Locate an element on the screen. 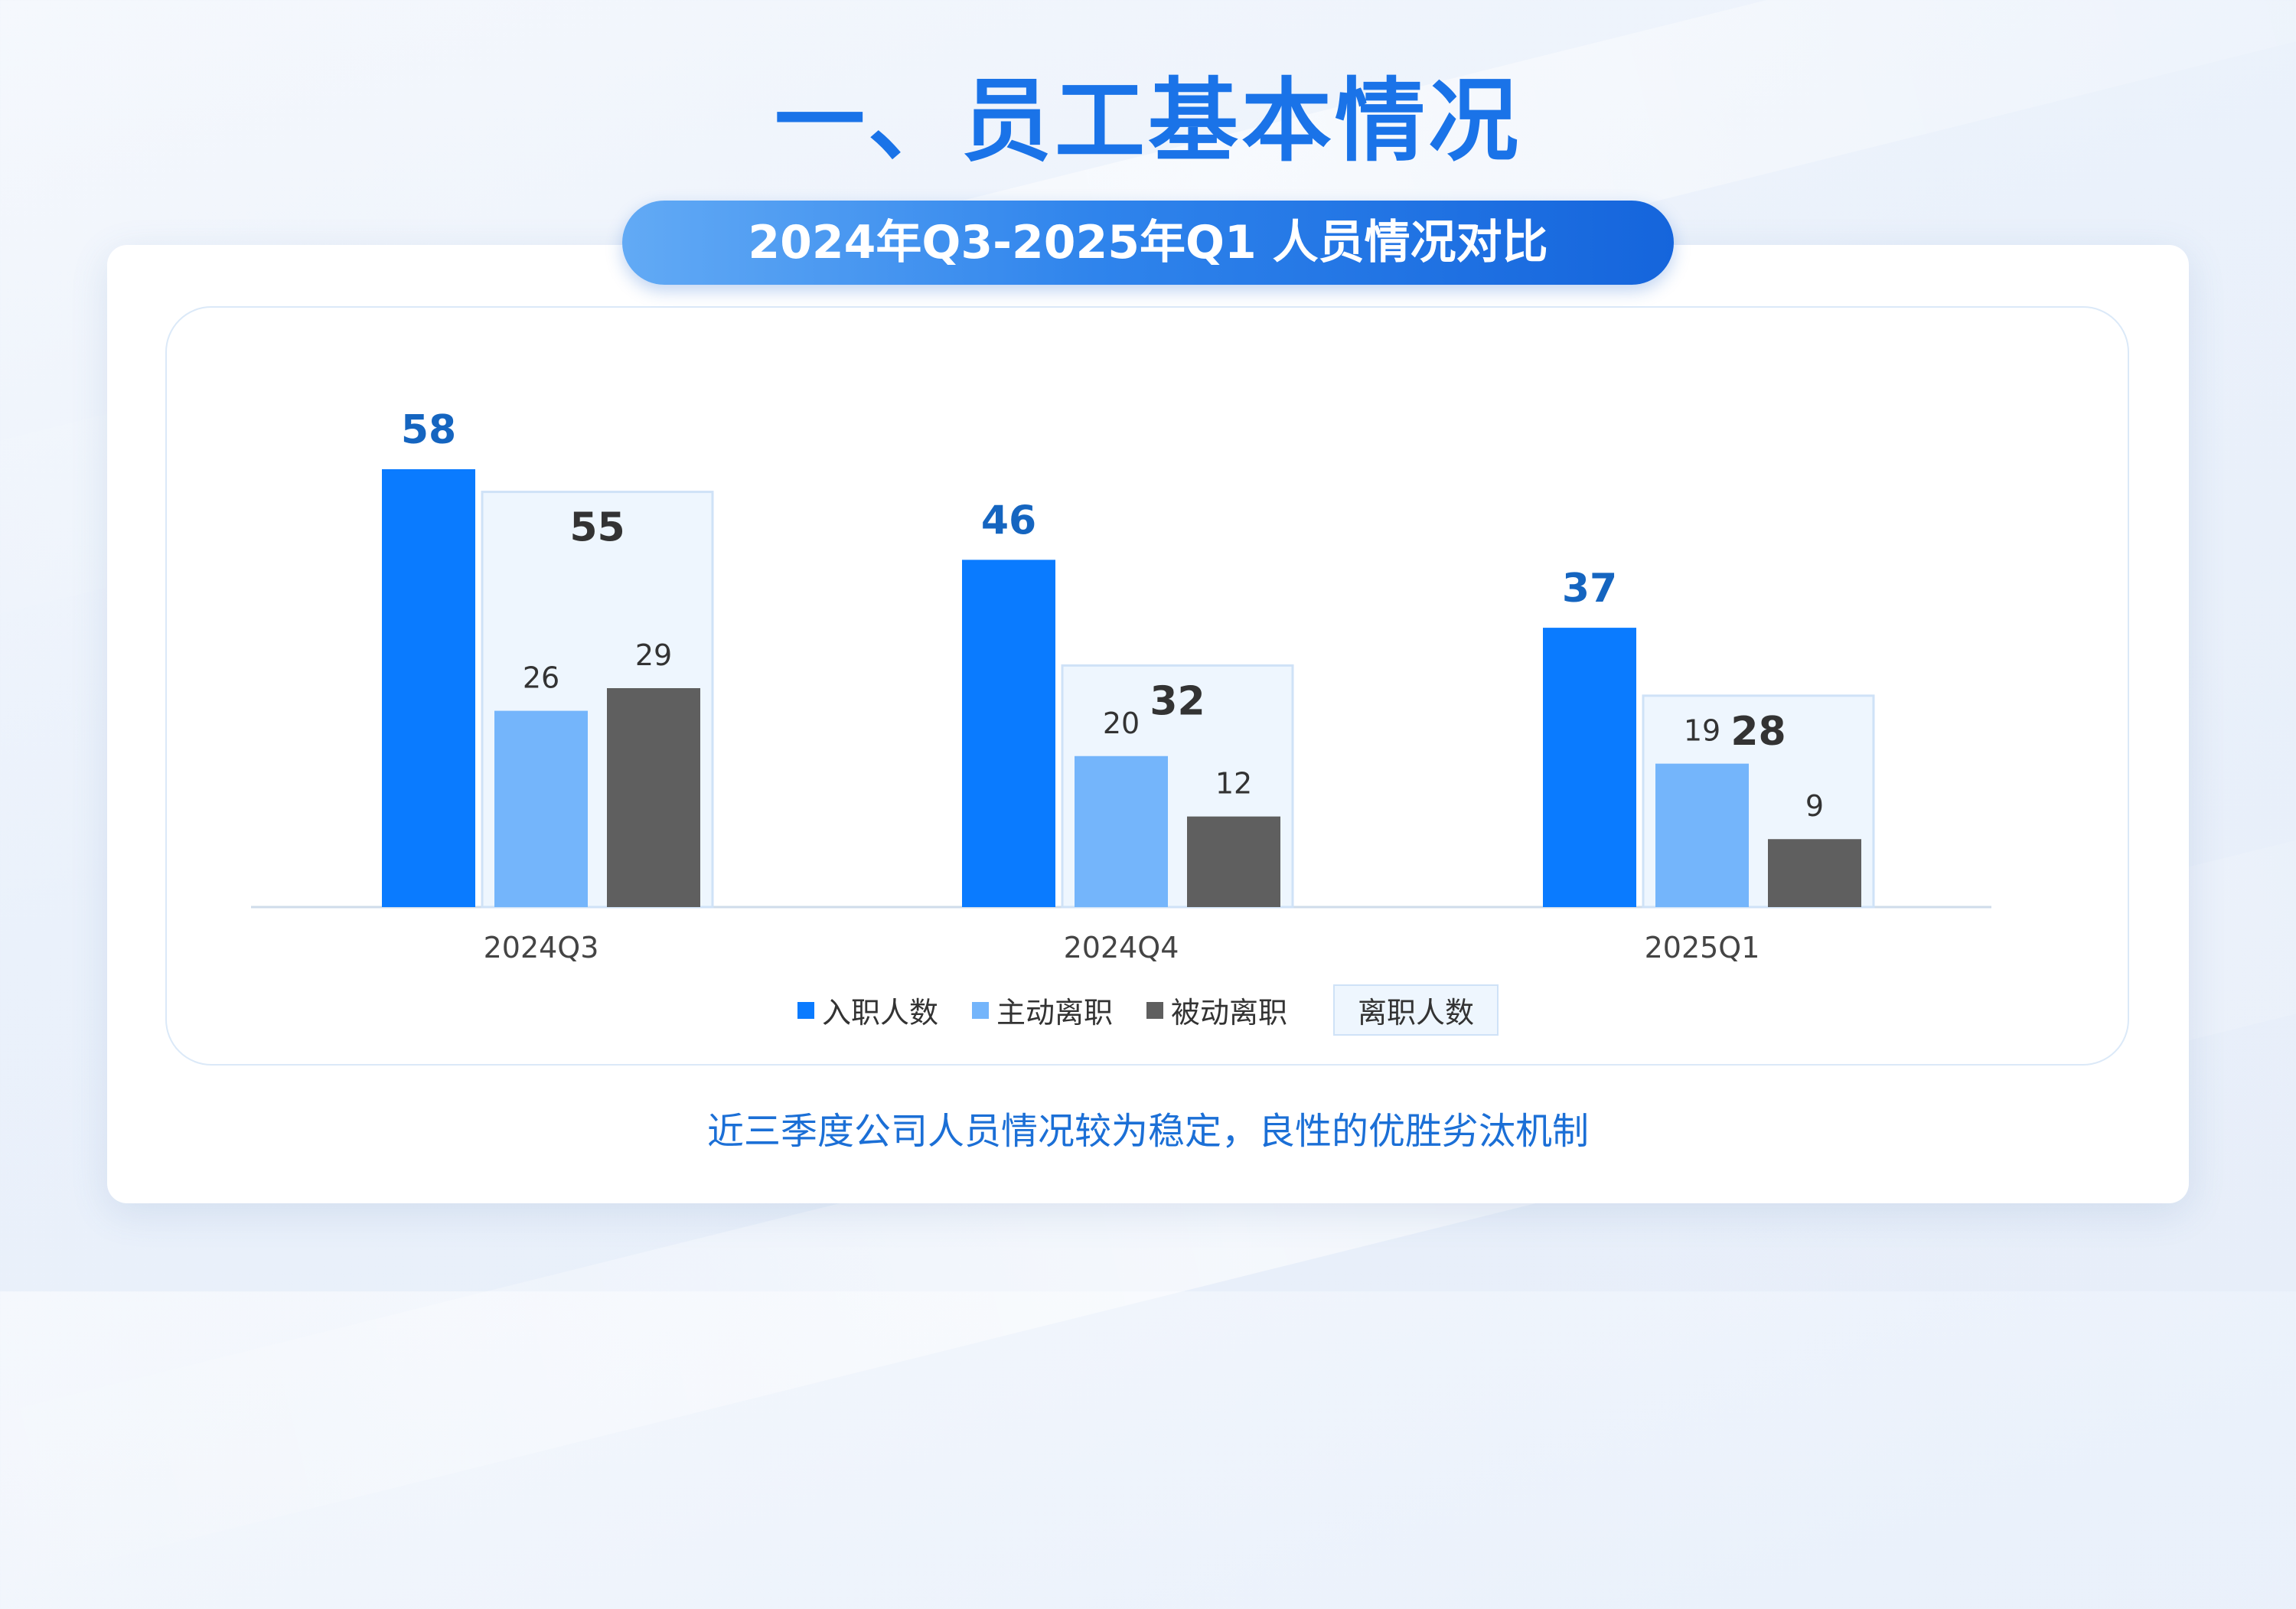  data-label-hire: 46 is located at coordinates (1008, 520).